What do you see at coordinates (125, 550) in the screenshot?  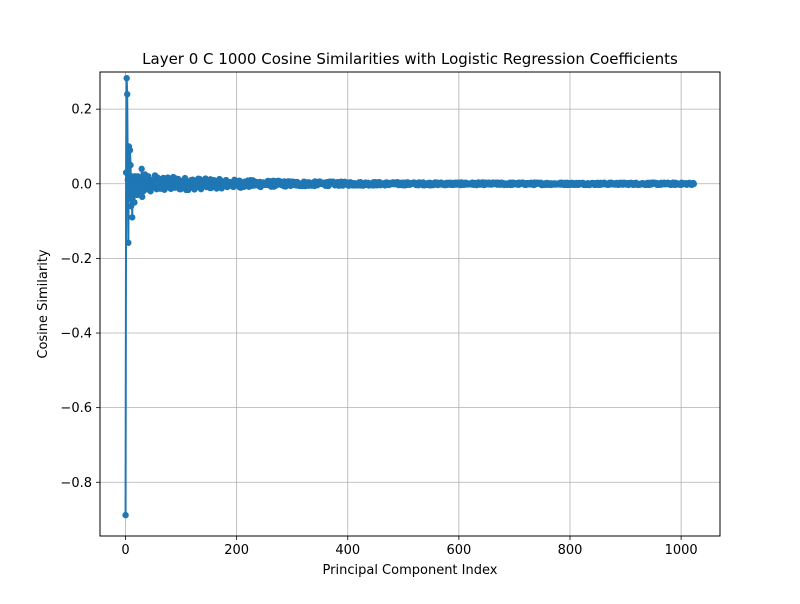 I see `x-tick-label: 0` at bounding box center [125, 550].